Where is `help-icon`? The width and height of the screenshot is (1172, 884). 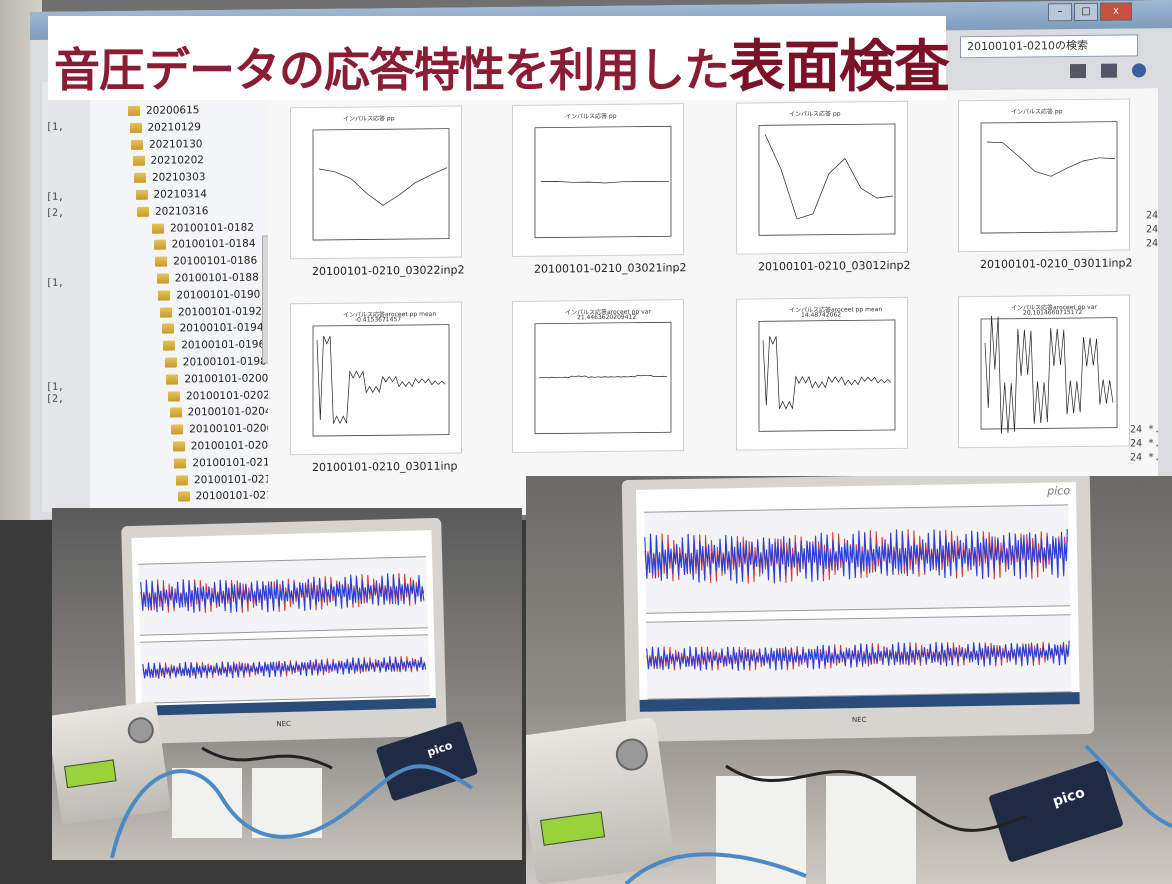 help-icon is located at coordinates (1139, 70).